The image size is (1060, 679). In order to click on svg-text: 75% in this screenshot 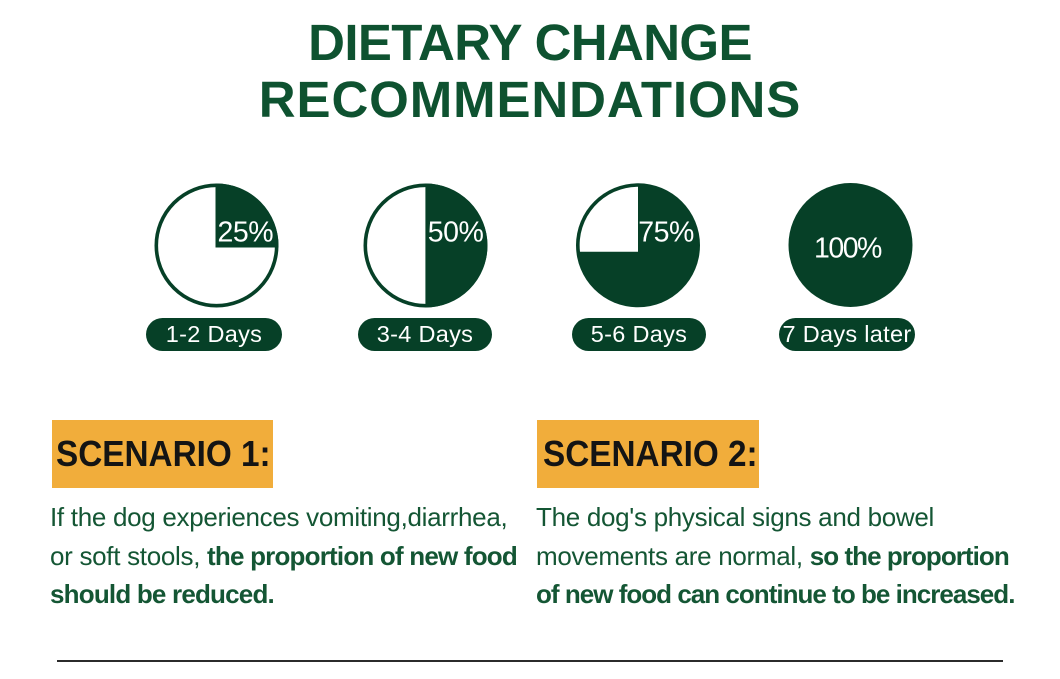, I will do `click(666, 233)`.